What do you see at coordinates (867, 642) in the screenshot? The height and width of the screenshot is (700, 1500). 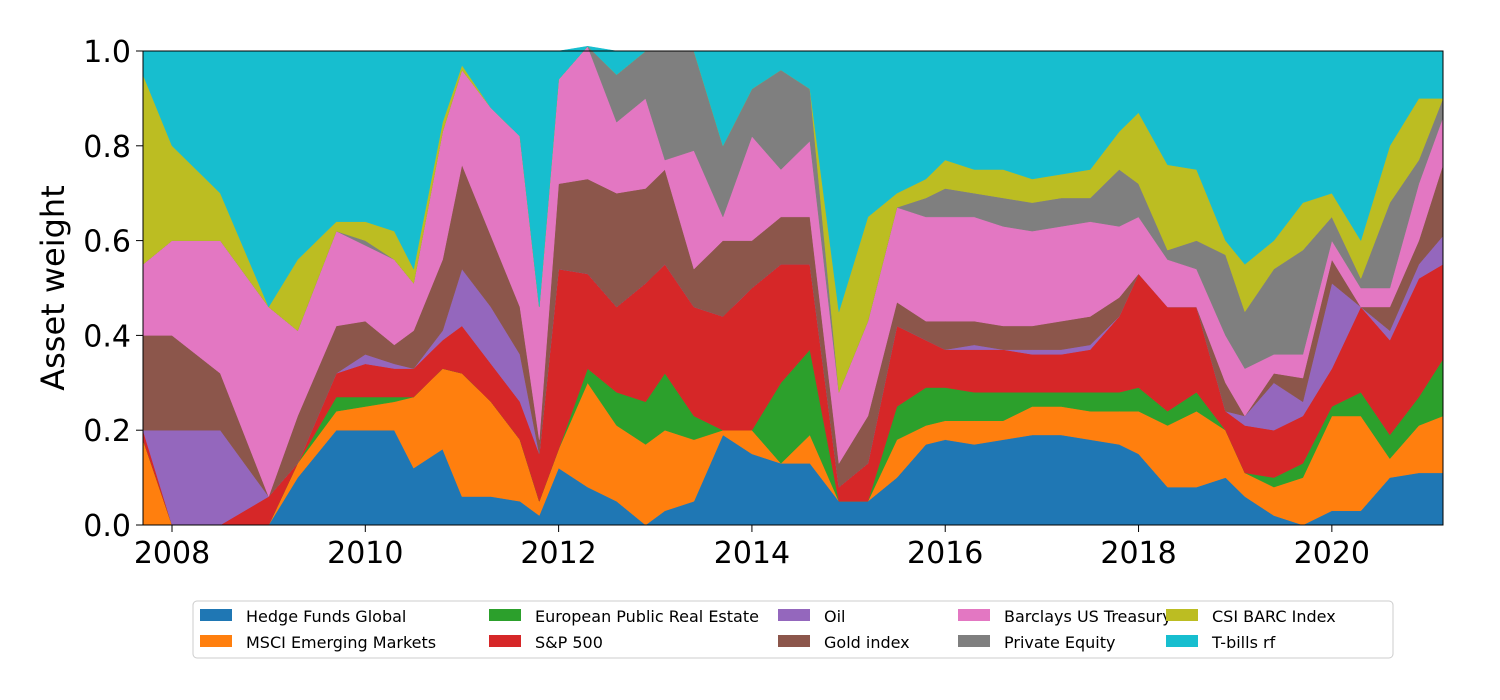 I see `legend-label: Gold index` at bounding box center [867, 642].